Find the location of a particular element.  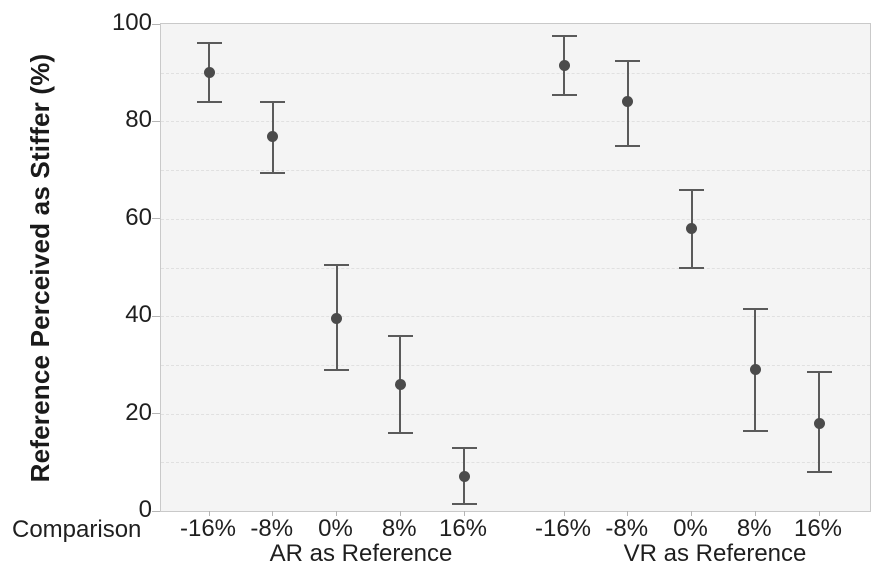

y-axis-tick-label: 0 is located at coordinates (145, 509).